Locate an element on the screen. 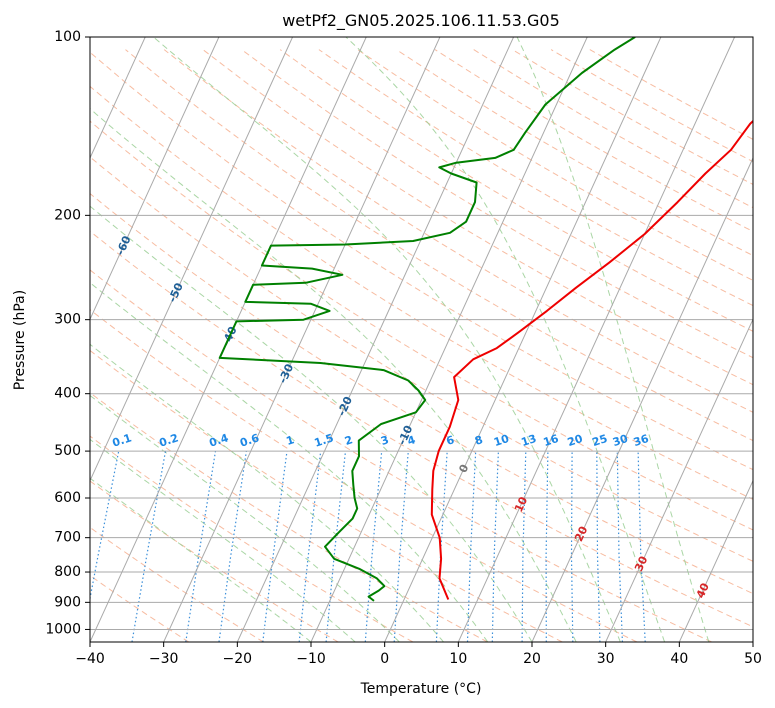  y-tick-label: 700 is located at coordinates (67, 538).